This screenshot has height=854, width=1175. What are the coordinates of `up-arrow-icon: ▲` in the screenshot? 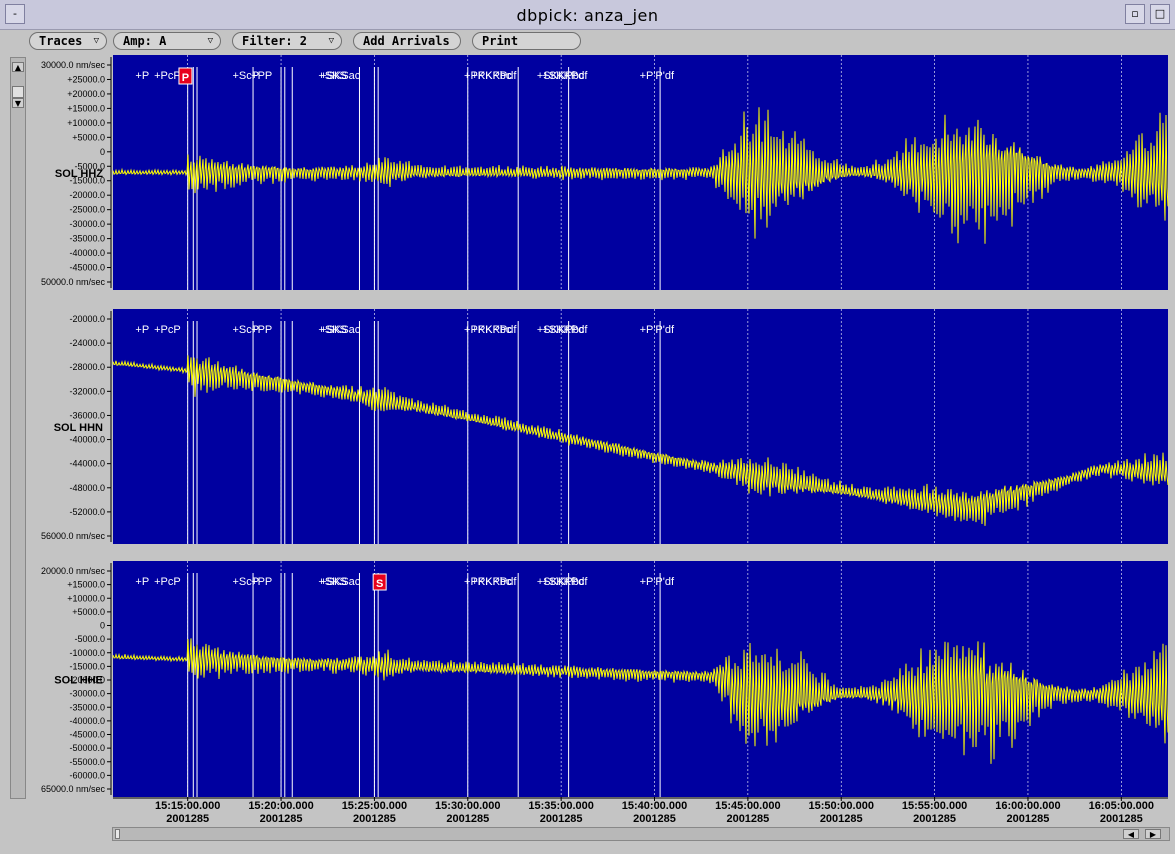 It's located at (18, 67).